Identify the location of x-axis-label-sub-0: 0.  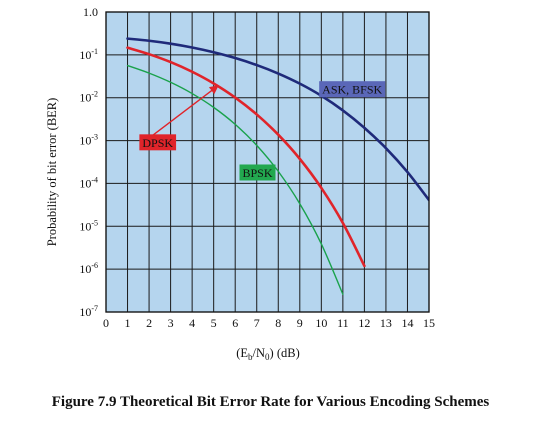
(267, 357).